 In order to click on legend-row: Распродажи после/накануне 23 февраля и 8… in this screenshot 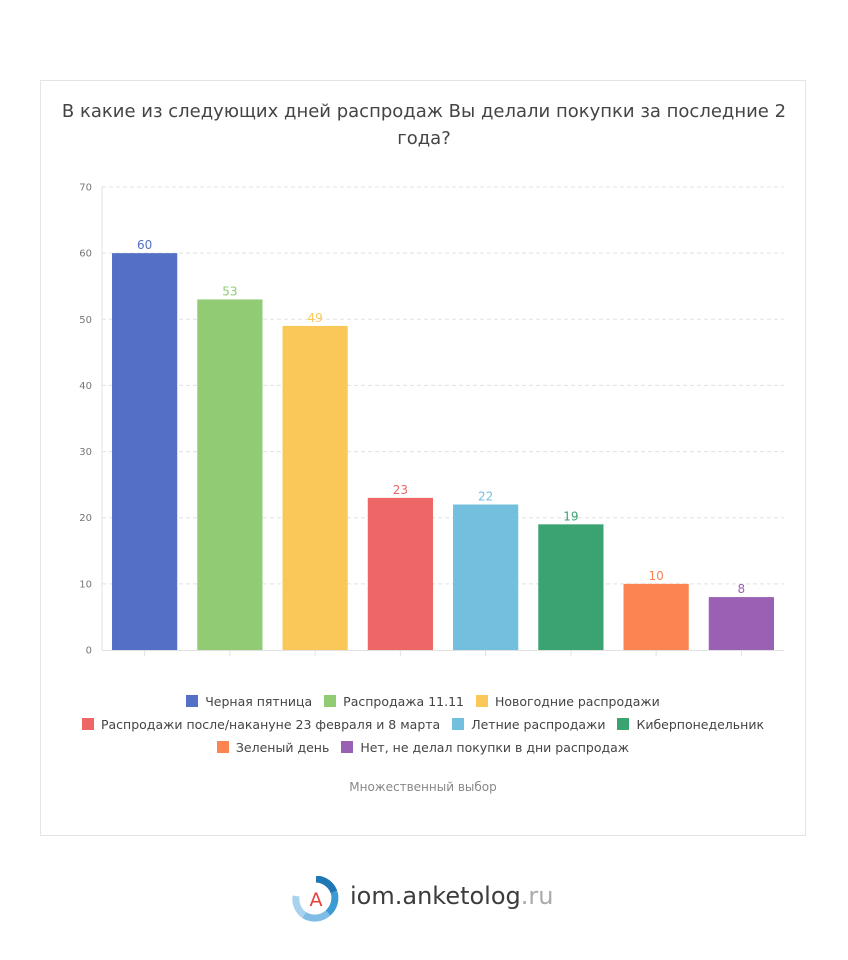, I will do `click(423, 724)`.